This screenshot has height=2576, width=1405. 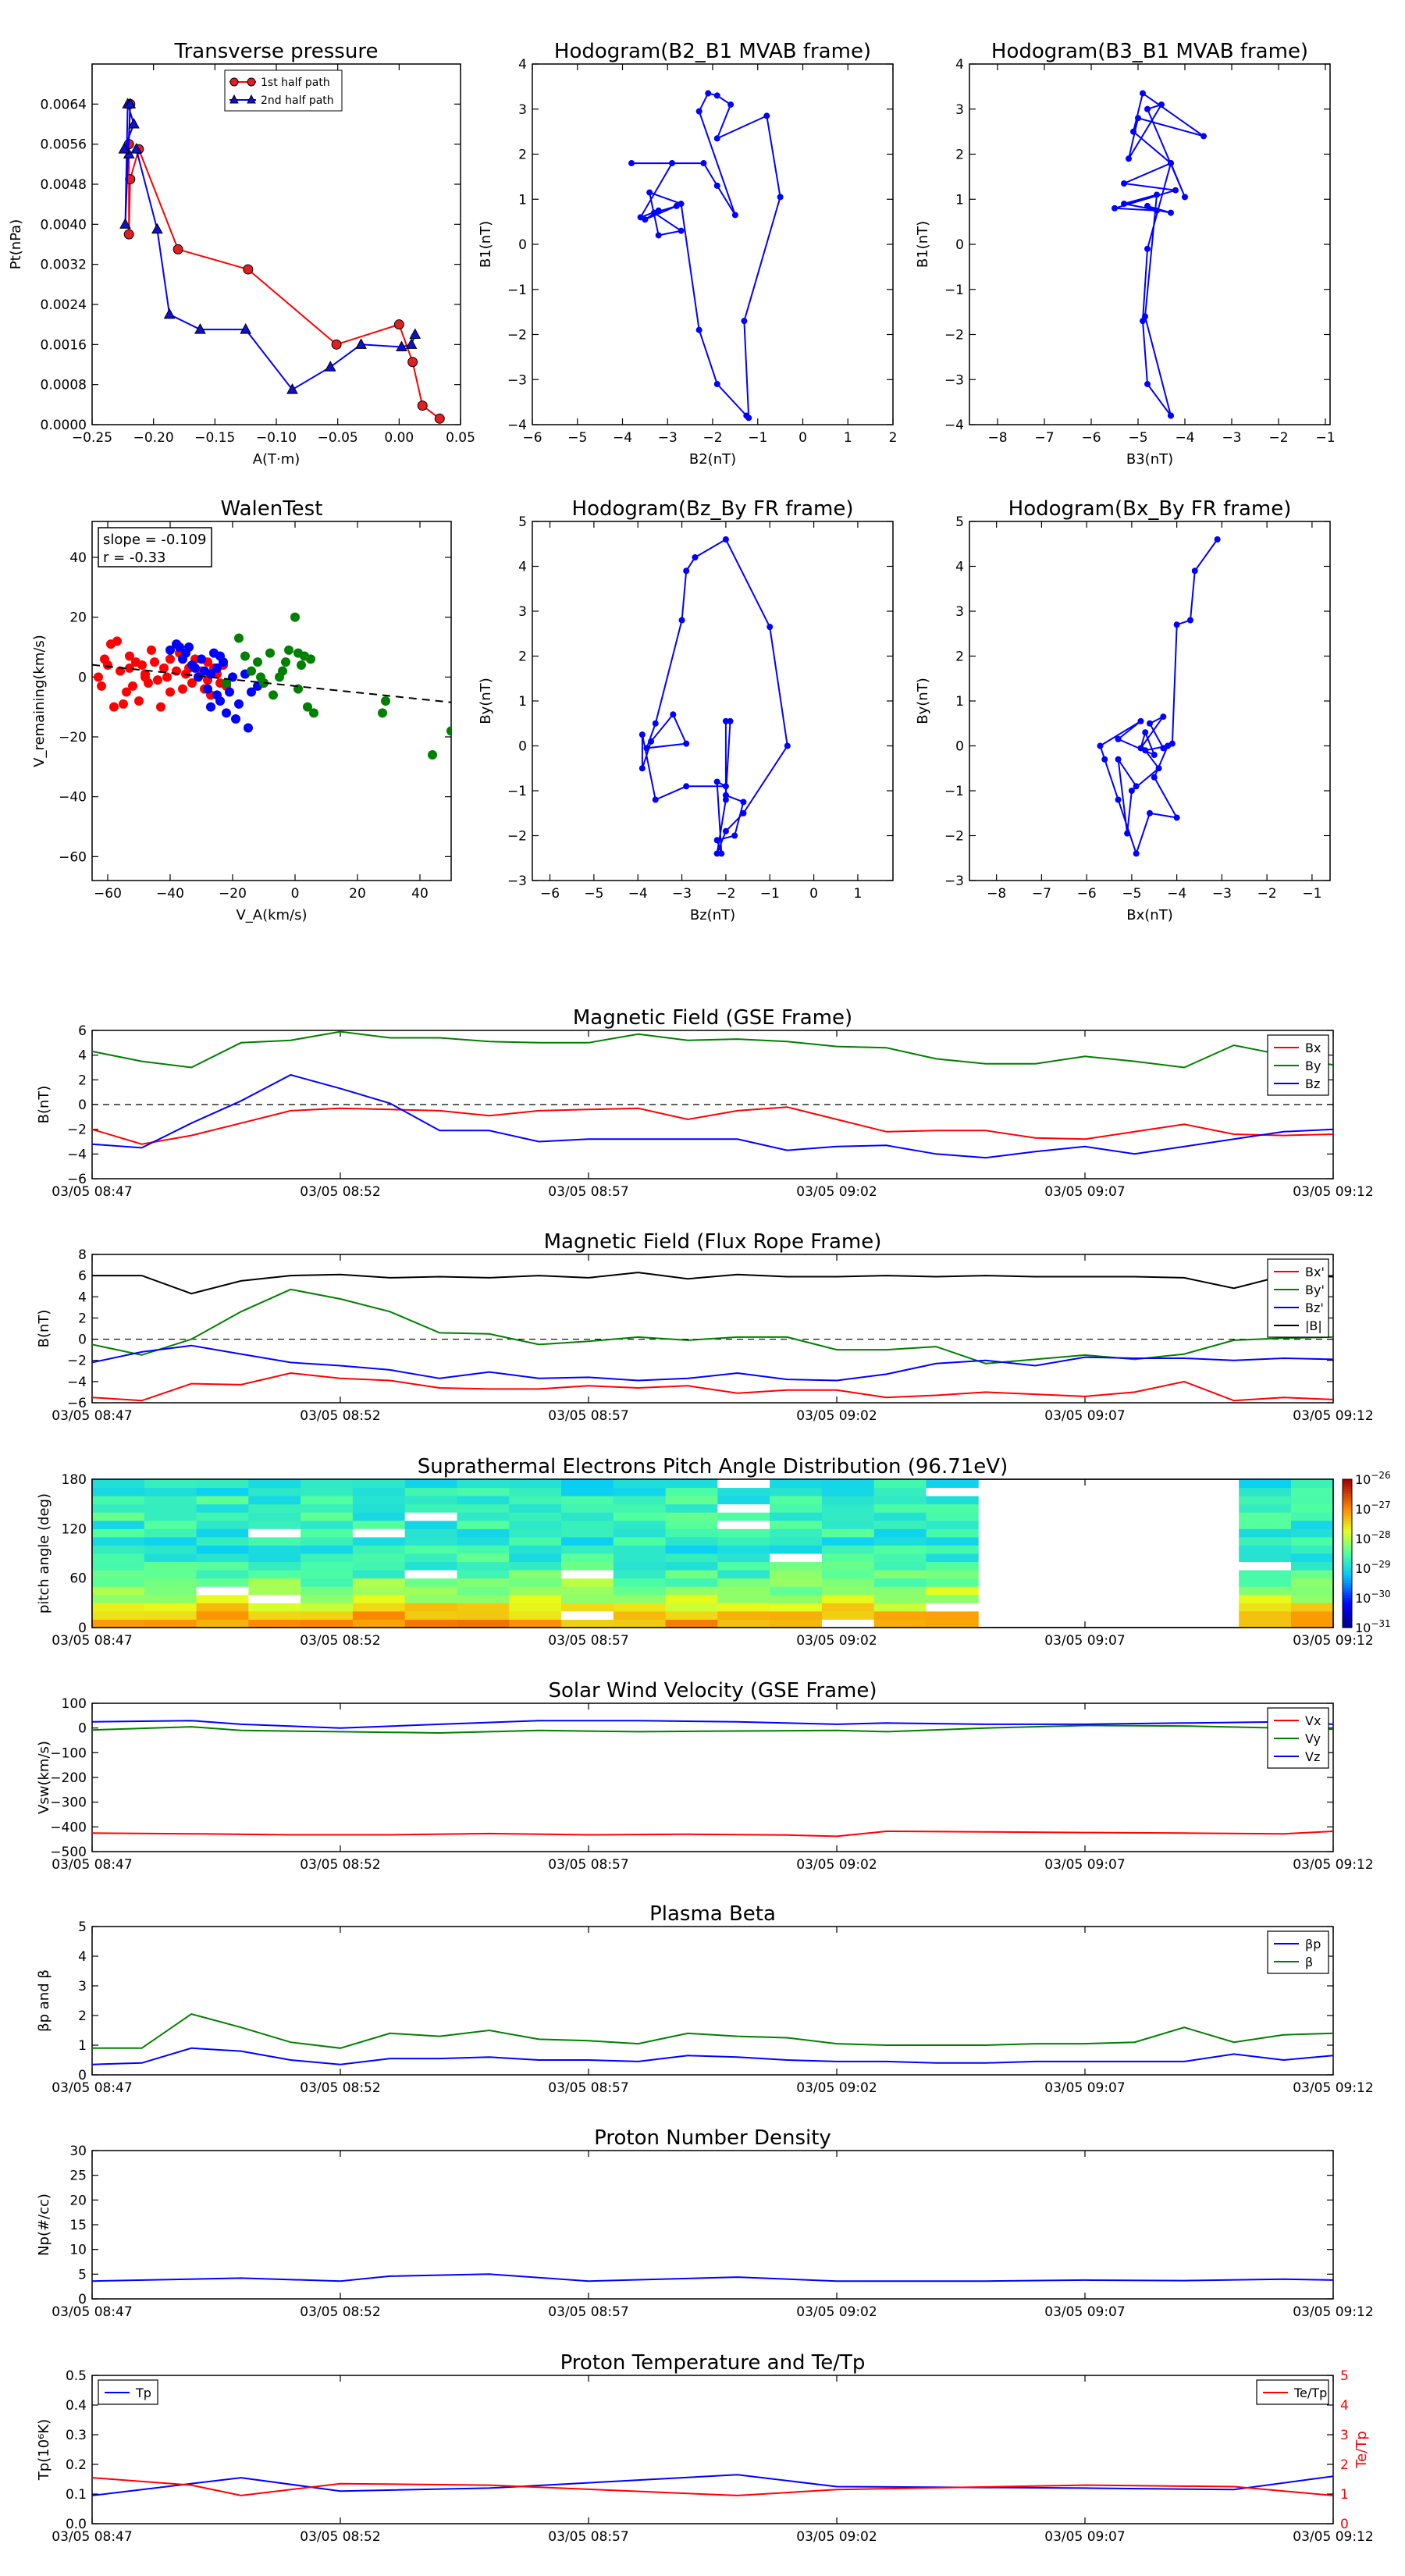 What do you see at coordinates (713, 1691) in the screenshot?
I see `chart-title: Solar Wind Velocity (GSE Frame)` at bounding box center [713, 1691].